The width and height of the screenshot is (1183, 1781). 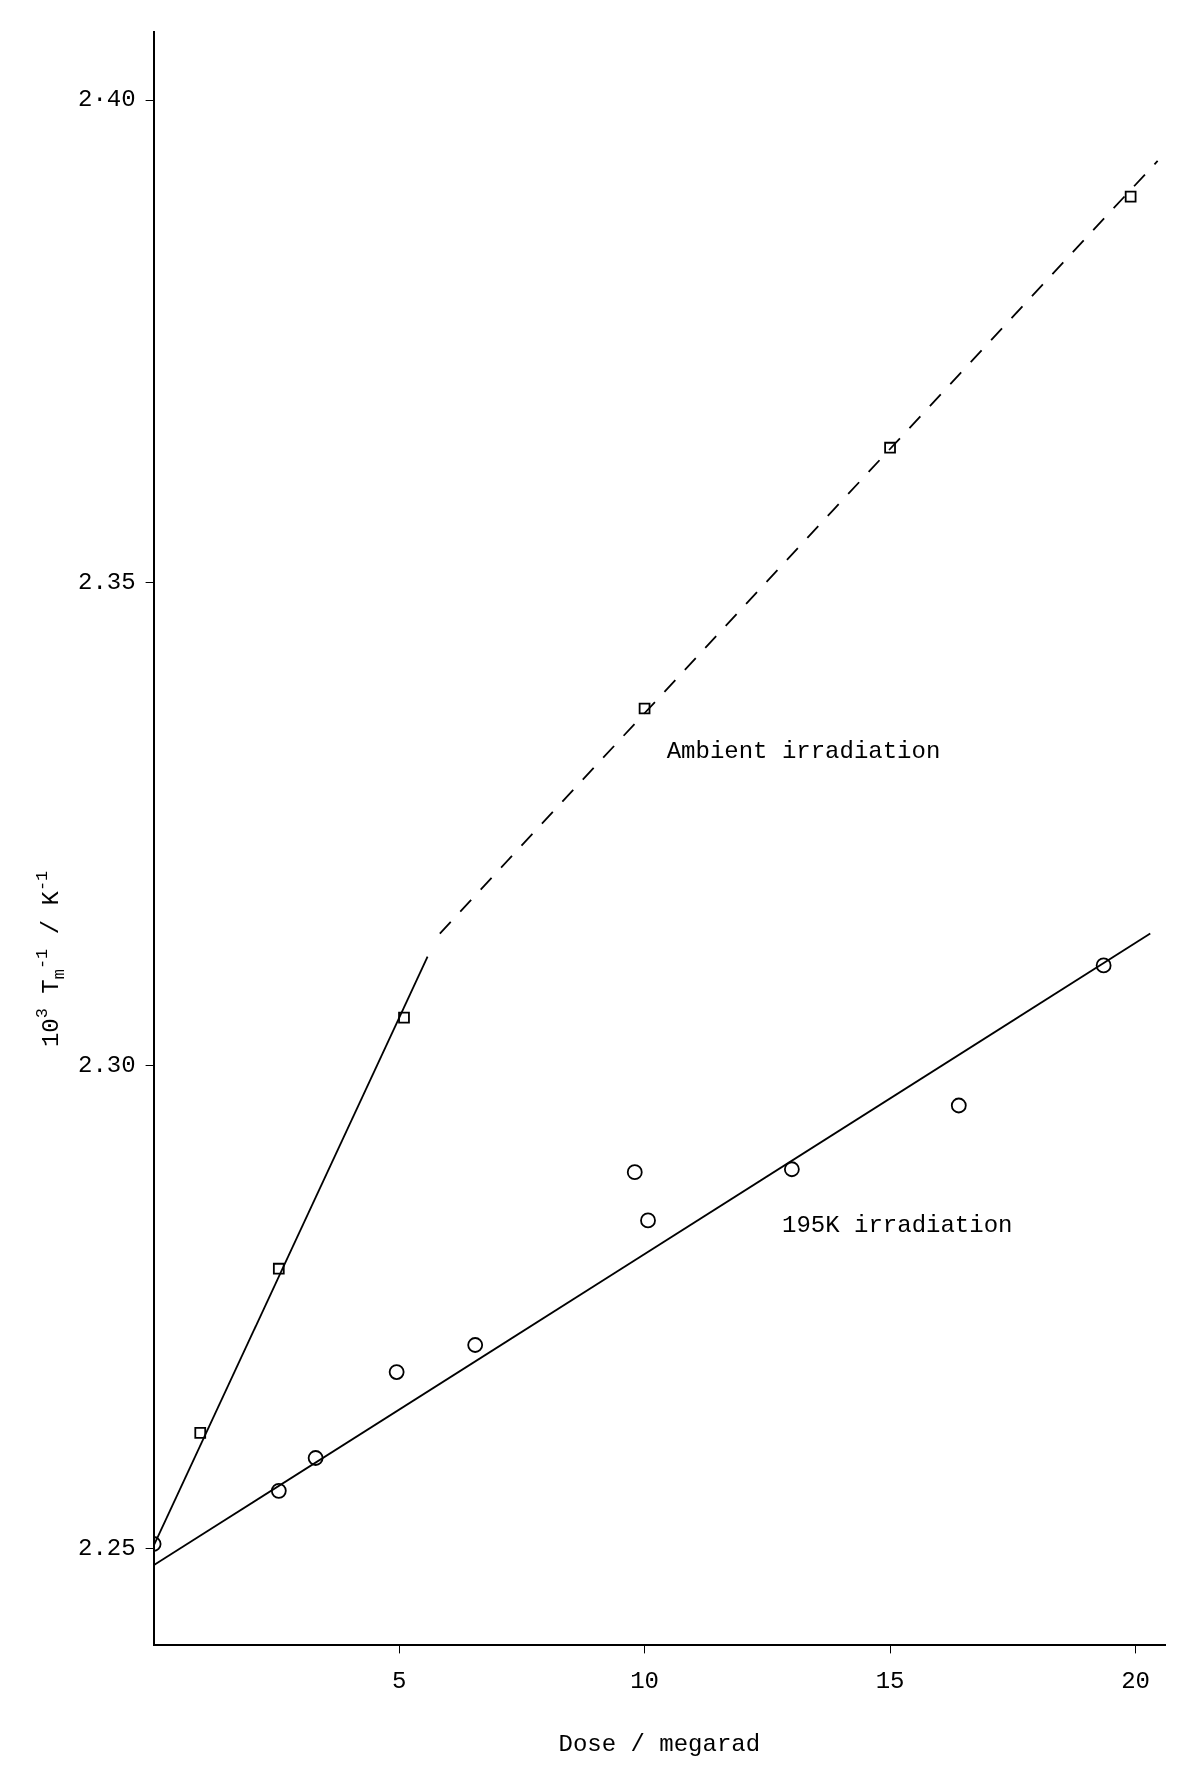 I want to click on x-axis-title: Dose / megarad, so click(x=659, y=1744).